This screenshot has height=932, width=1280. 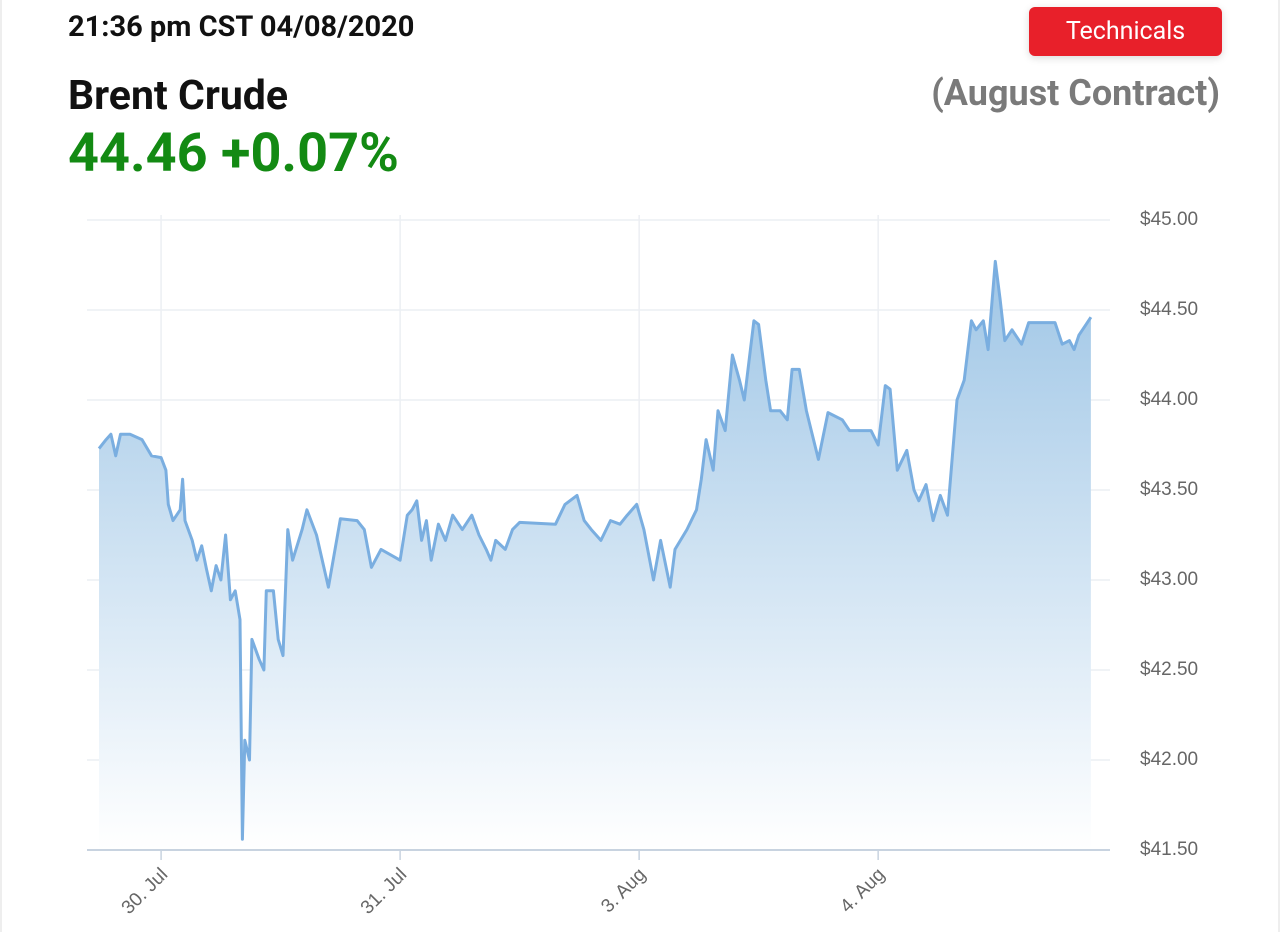 What do you see at coordinates (241, 27) in the screenshot?
I see `timestamp: 21:36 pm CST 04/08/2020` at bounding box center [241, 27].